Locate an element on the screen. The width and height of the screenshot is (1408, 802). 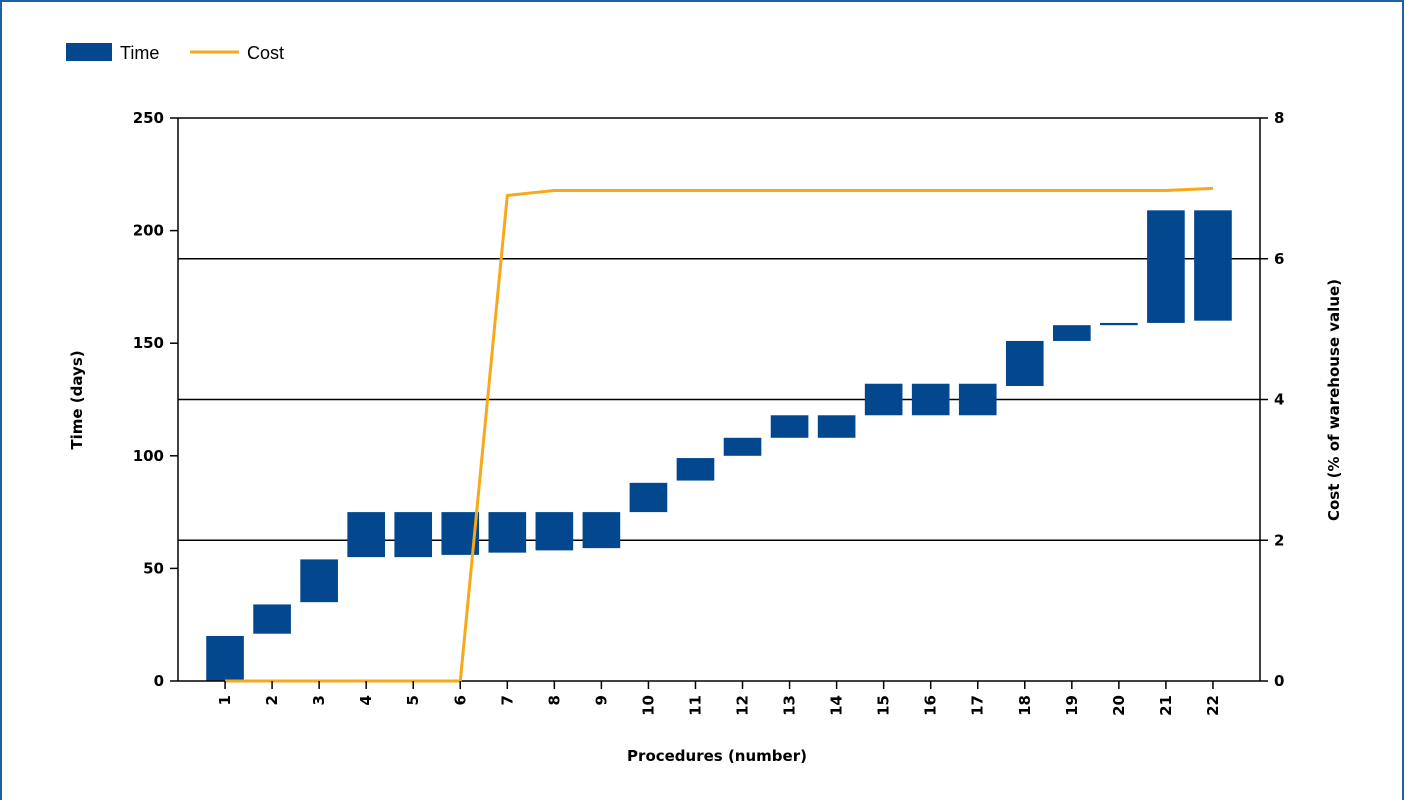
x-tick-label-7: 7 is located at coordinates (507, 700).